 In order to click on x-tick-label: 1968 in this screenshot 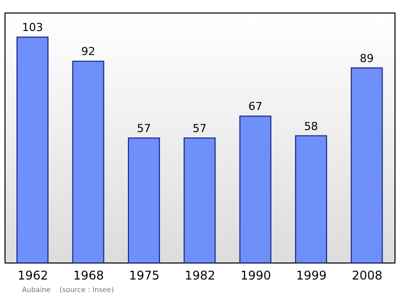, I will do `click(88, 275)`.